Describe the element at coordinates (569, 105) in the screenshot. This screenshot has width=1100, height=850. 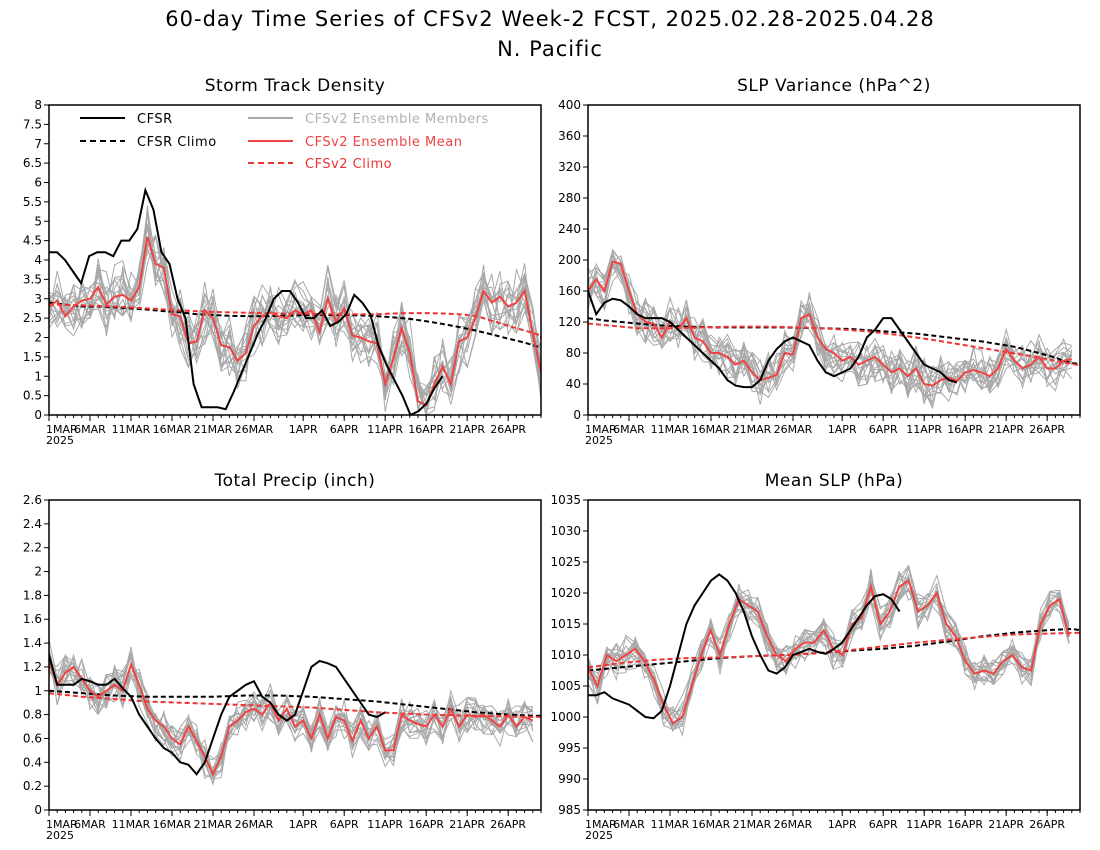
I see `y-tick-label: 400` at that location.